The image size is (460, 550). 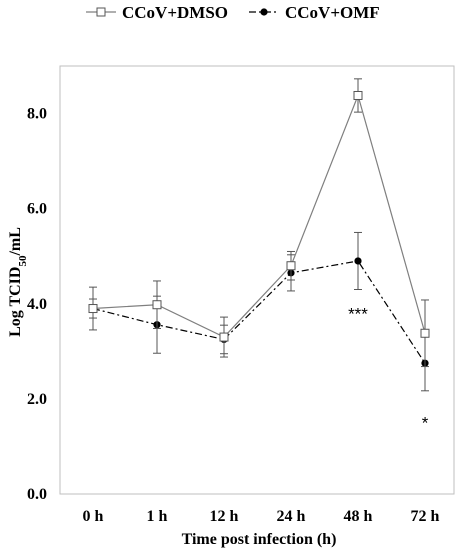 What do you see at coordinates (261, 516) in the screenshot?
I see `x-tick-labels: 0 h 1 h 12 h 24 h 48 h 72 h` at bounding box center [261, 516].